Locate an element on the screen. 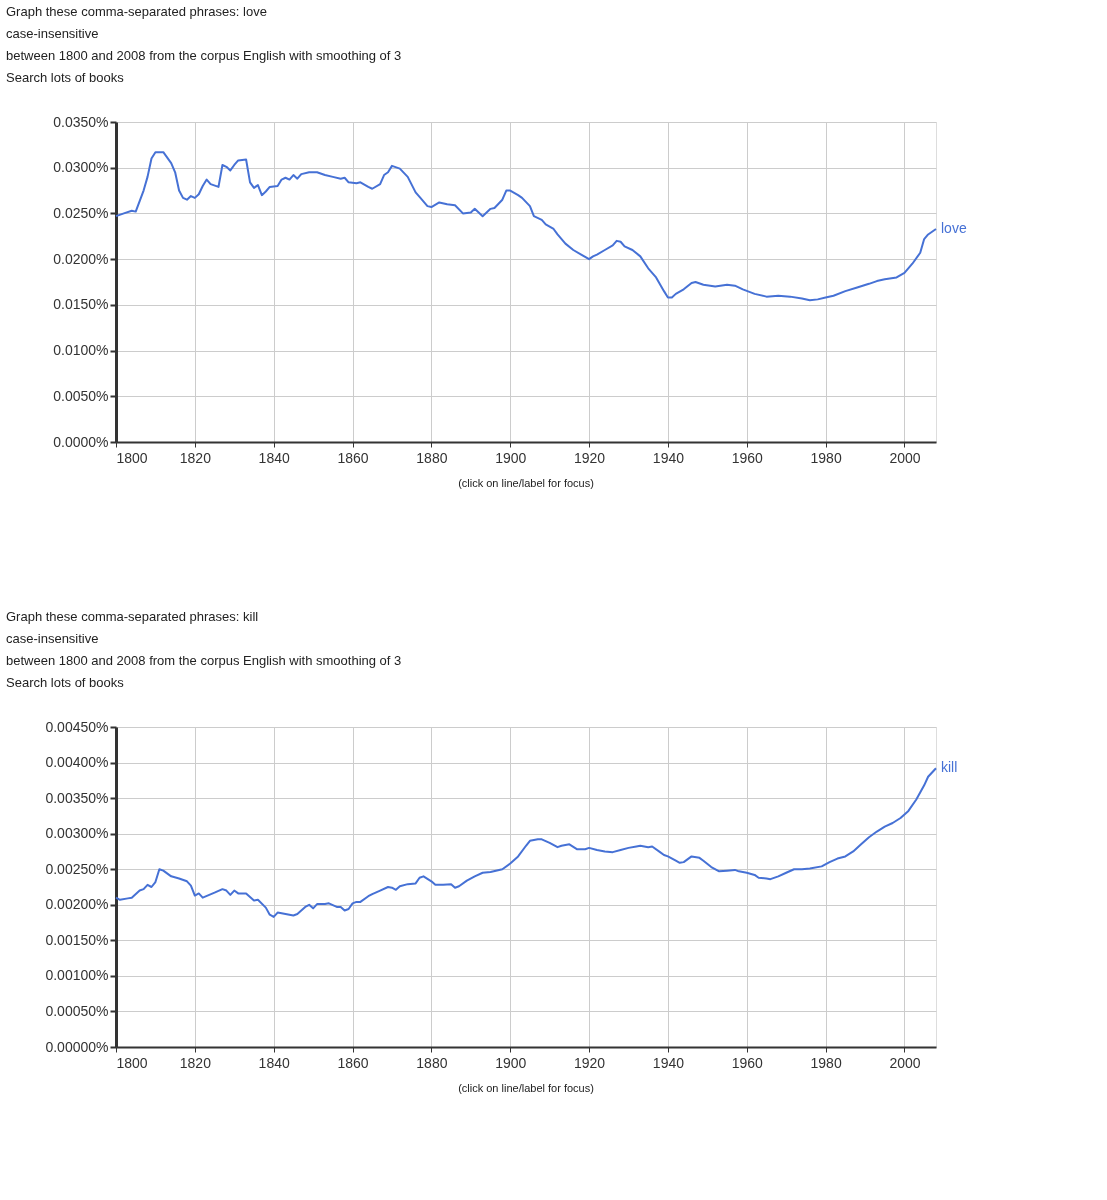 This screenshot has height=1200, width=1107. y-tick-label: 0.0350% is located at coordinates (81, 121).